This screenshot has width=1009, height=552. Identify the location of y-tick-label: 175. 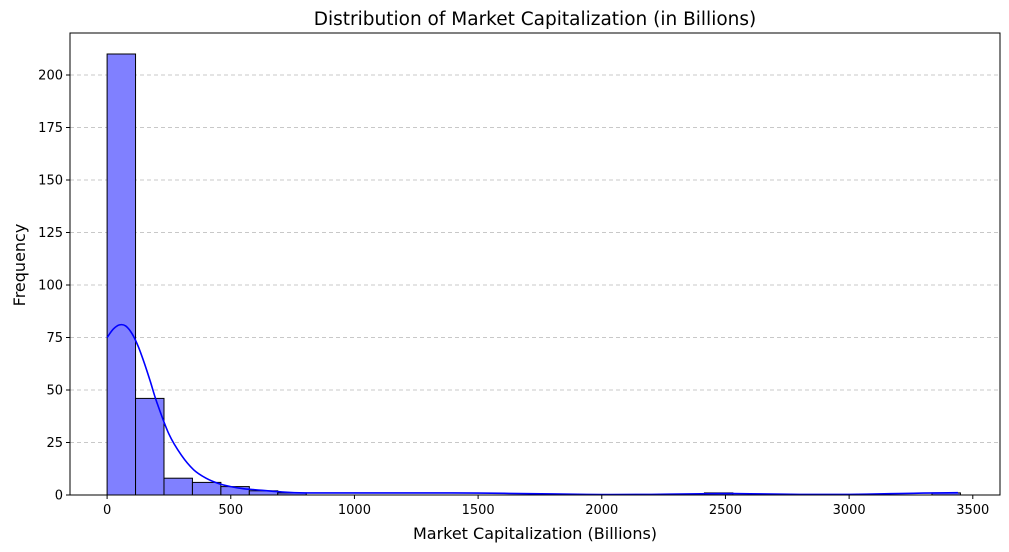
(50, 128).